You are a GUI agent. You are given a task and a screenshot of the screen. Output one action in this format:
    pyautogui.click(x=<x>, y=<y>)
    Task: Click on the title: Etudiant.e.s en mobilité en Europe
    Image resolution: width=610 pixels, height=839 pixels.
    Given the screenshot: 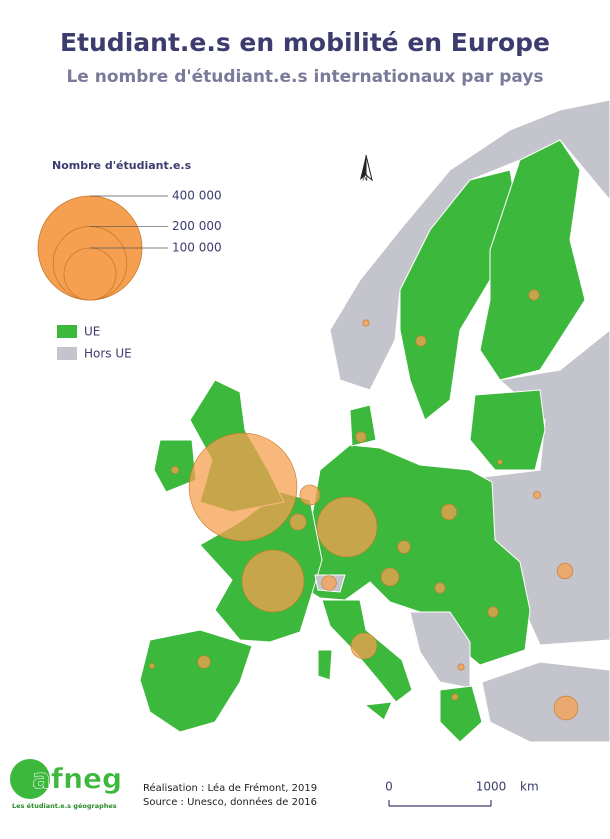 What is the action you would take?
    pyautogui.click(x=305, y=42)
    